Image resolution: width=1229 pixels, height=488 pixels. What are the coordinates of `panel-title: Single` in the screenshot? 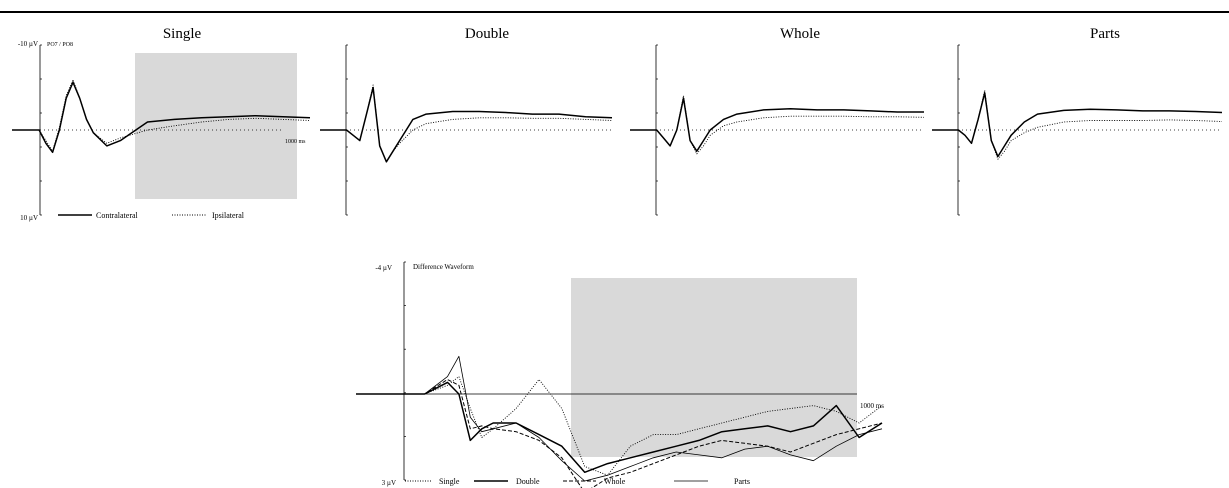 It's located at (182, 34).